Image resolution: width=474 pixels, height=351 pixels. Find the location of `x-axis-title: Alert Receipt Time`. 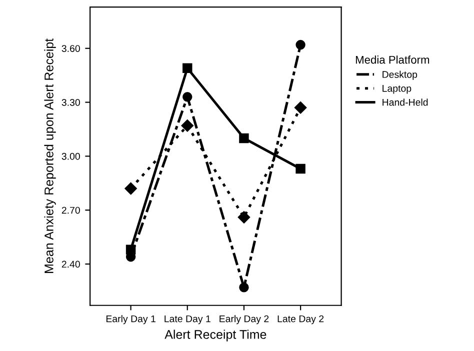

x-axis-title: Alert Receipt Time is located at coordinates (215, 336).